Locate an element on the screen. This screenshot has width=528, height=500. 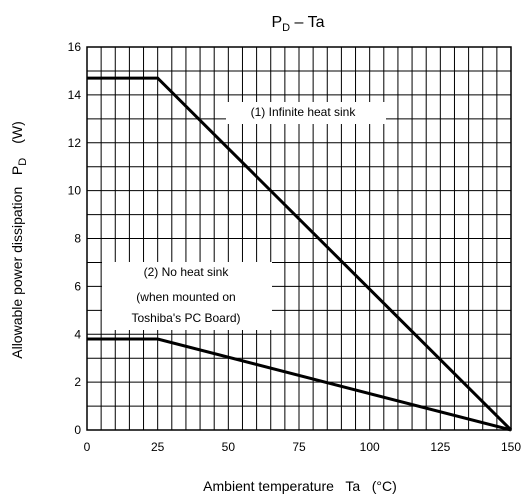
x-tick-label: 0 is located at coordinates (87, 447).